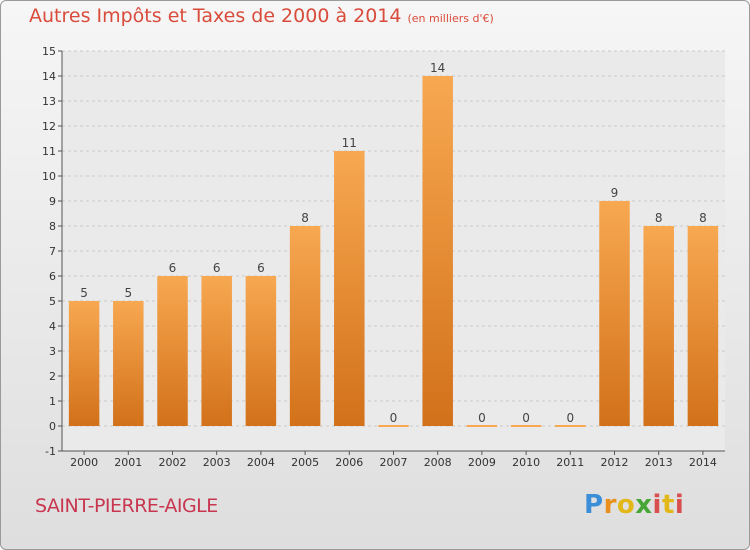 The width and height of the screenshot is (750, 550). Describe the element at coordinates (49, 176) in the screenshot. I see `y-tick-label: 10` at that location.